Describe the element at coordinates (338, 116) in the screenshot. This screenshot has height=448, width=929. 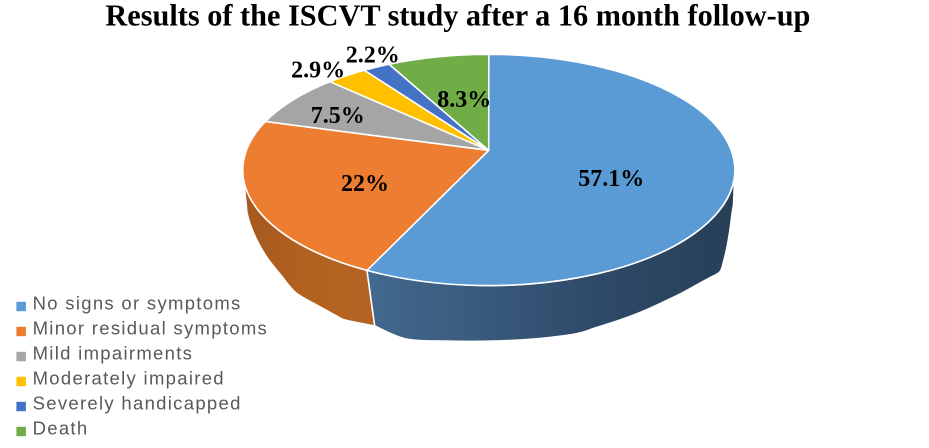
I see `svg-text: 7.5%` at that location.